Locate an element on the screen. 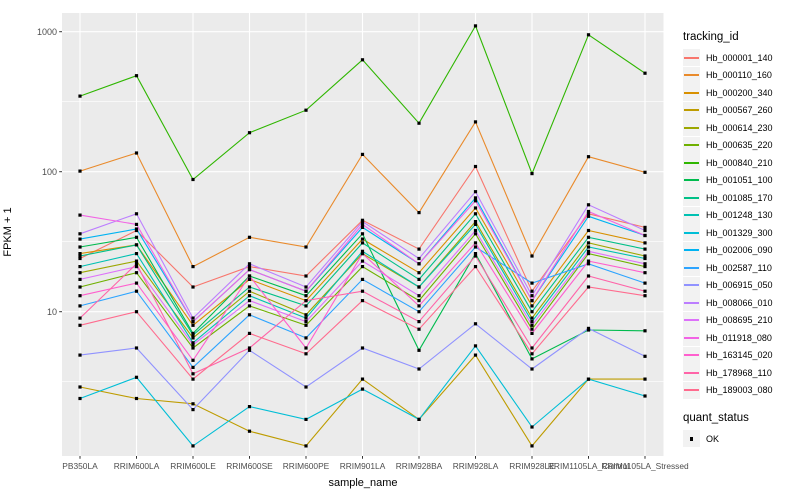  legend-item-Hb_000614_230: Hb_000614_230 is located at coordinates (741, 128).